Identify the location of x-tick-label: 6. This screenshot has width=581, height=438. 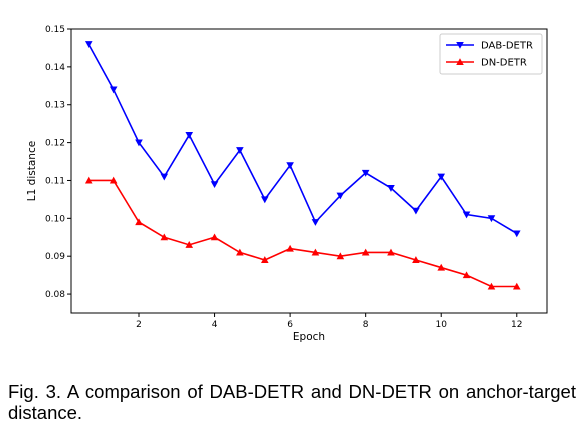
(290, 325).